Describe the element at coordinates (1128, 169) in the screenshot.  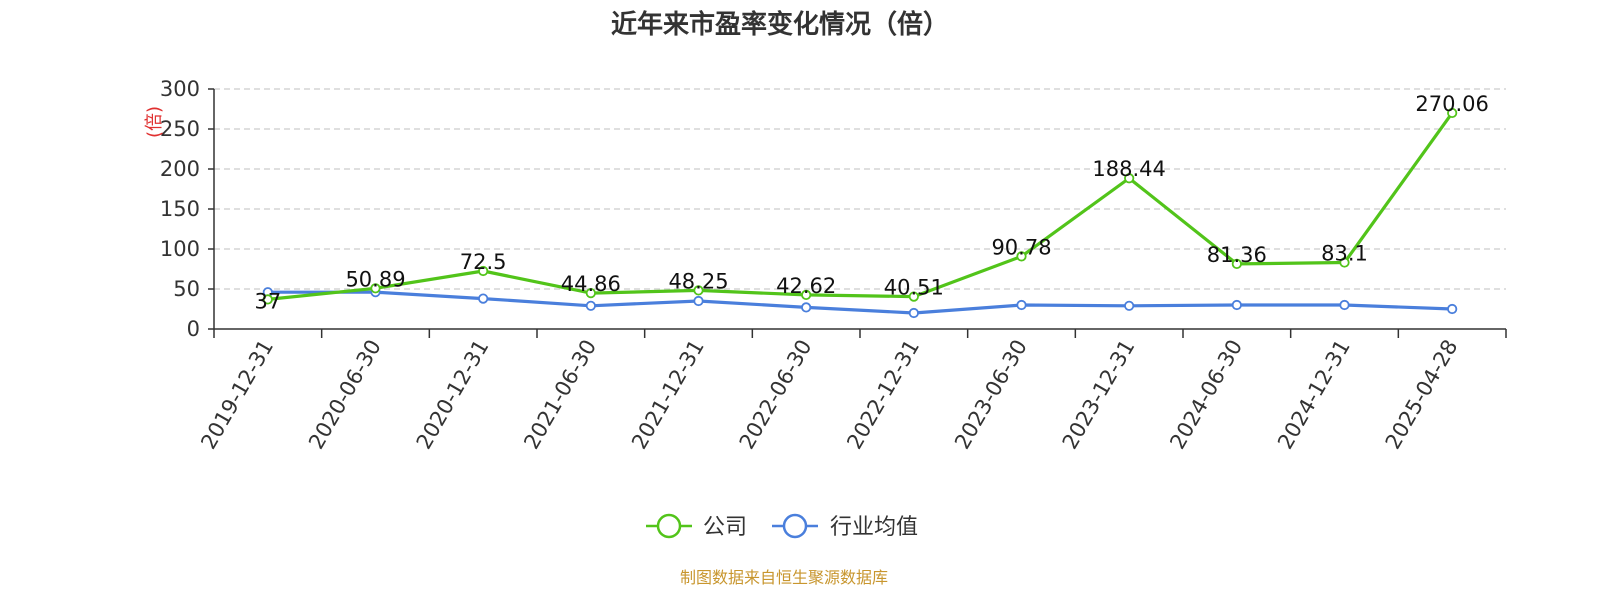
I see `data-label: 188.44` at that location.